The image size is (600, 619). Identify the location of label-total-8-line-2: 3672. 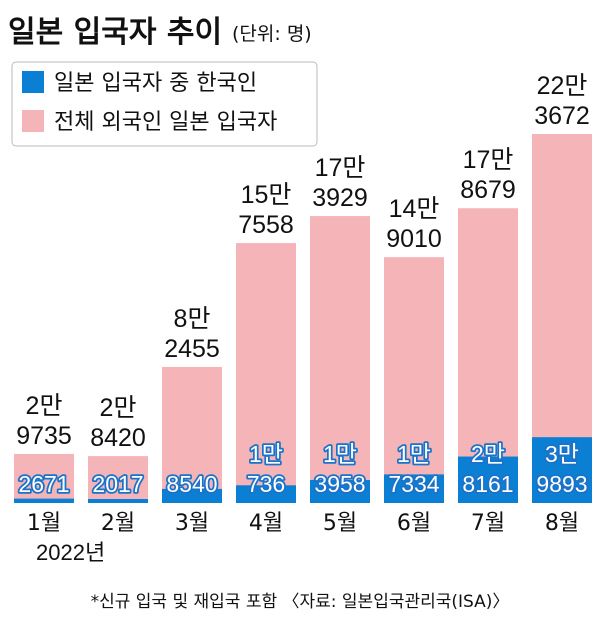
(562, 116).